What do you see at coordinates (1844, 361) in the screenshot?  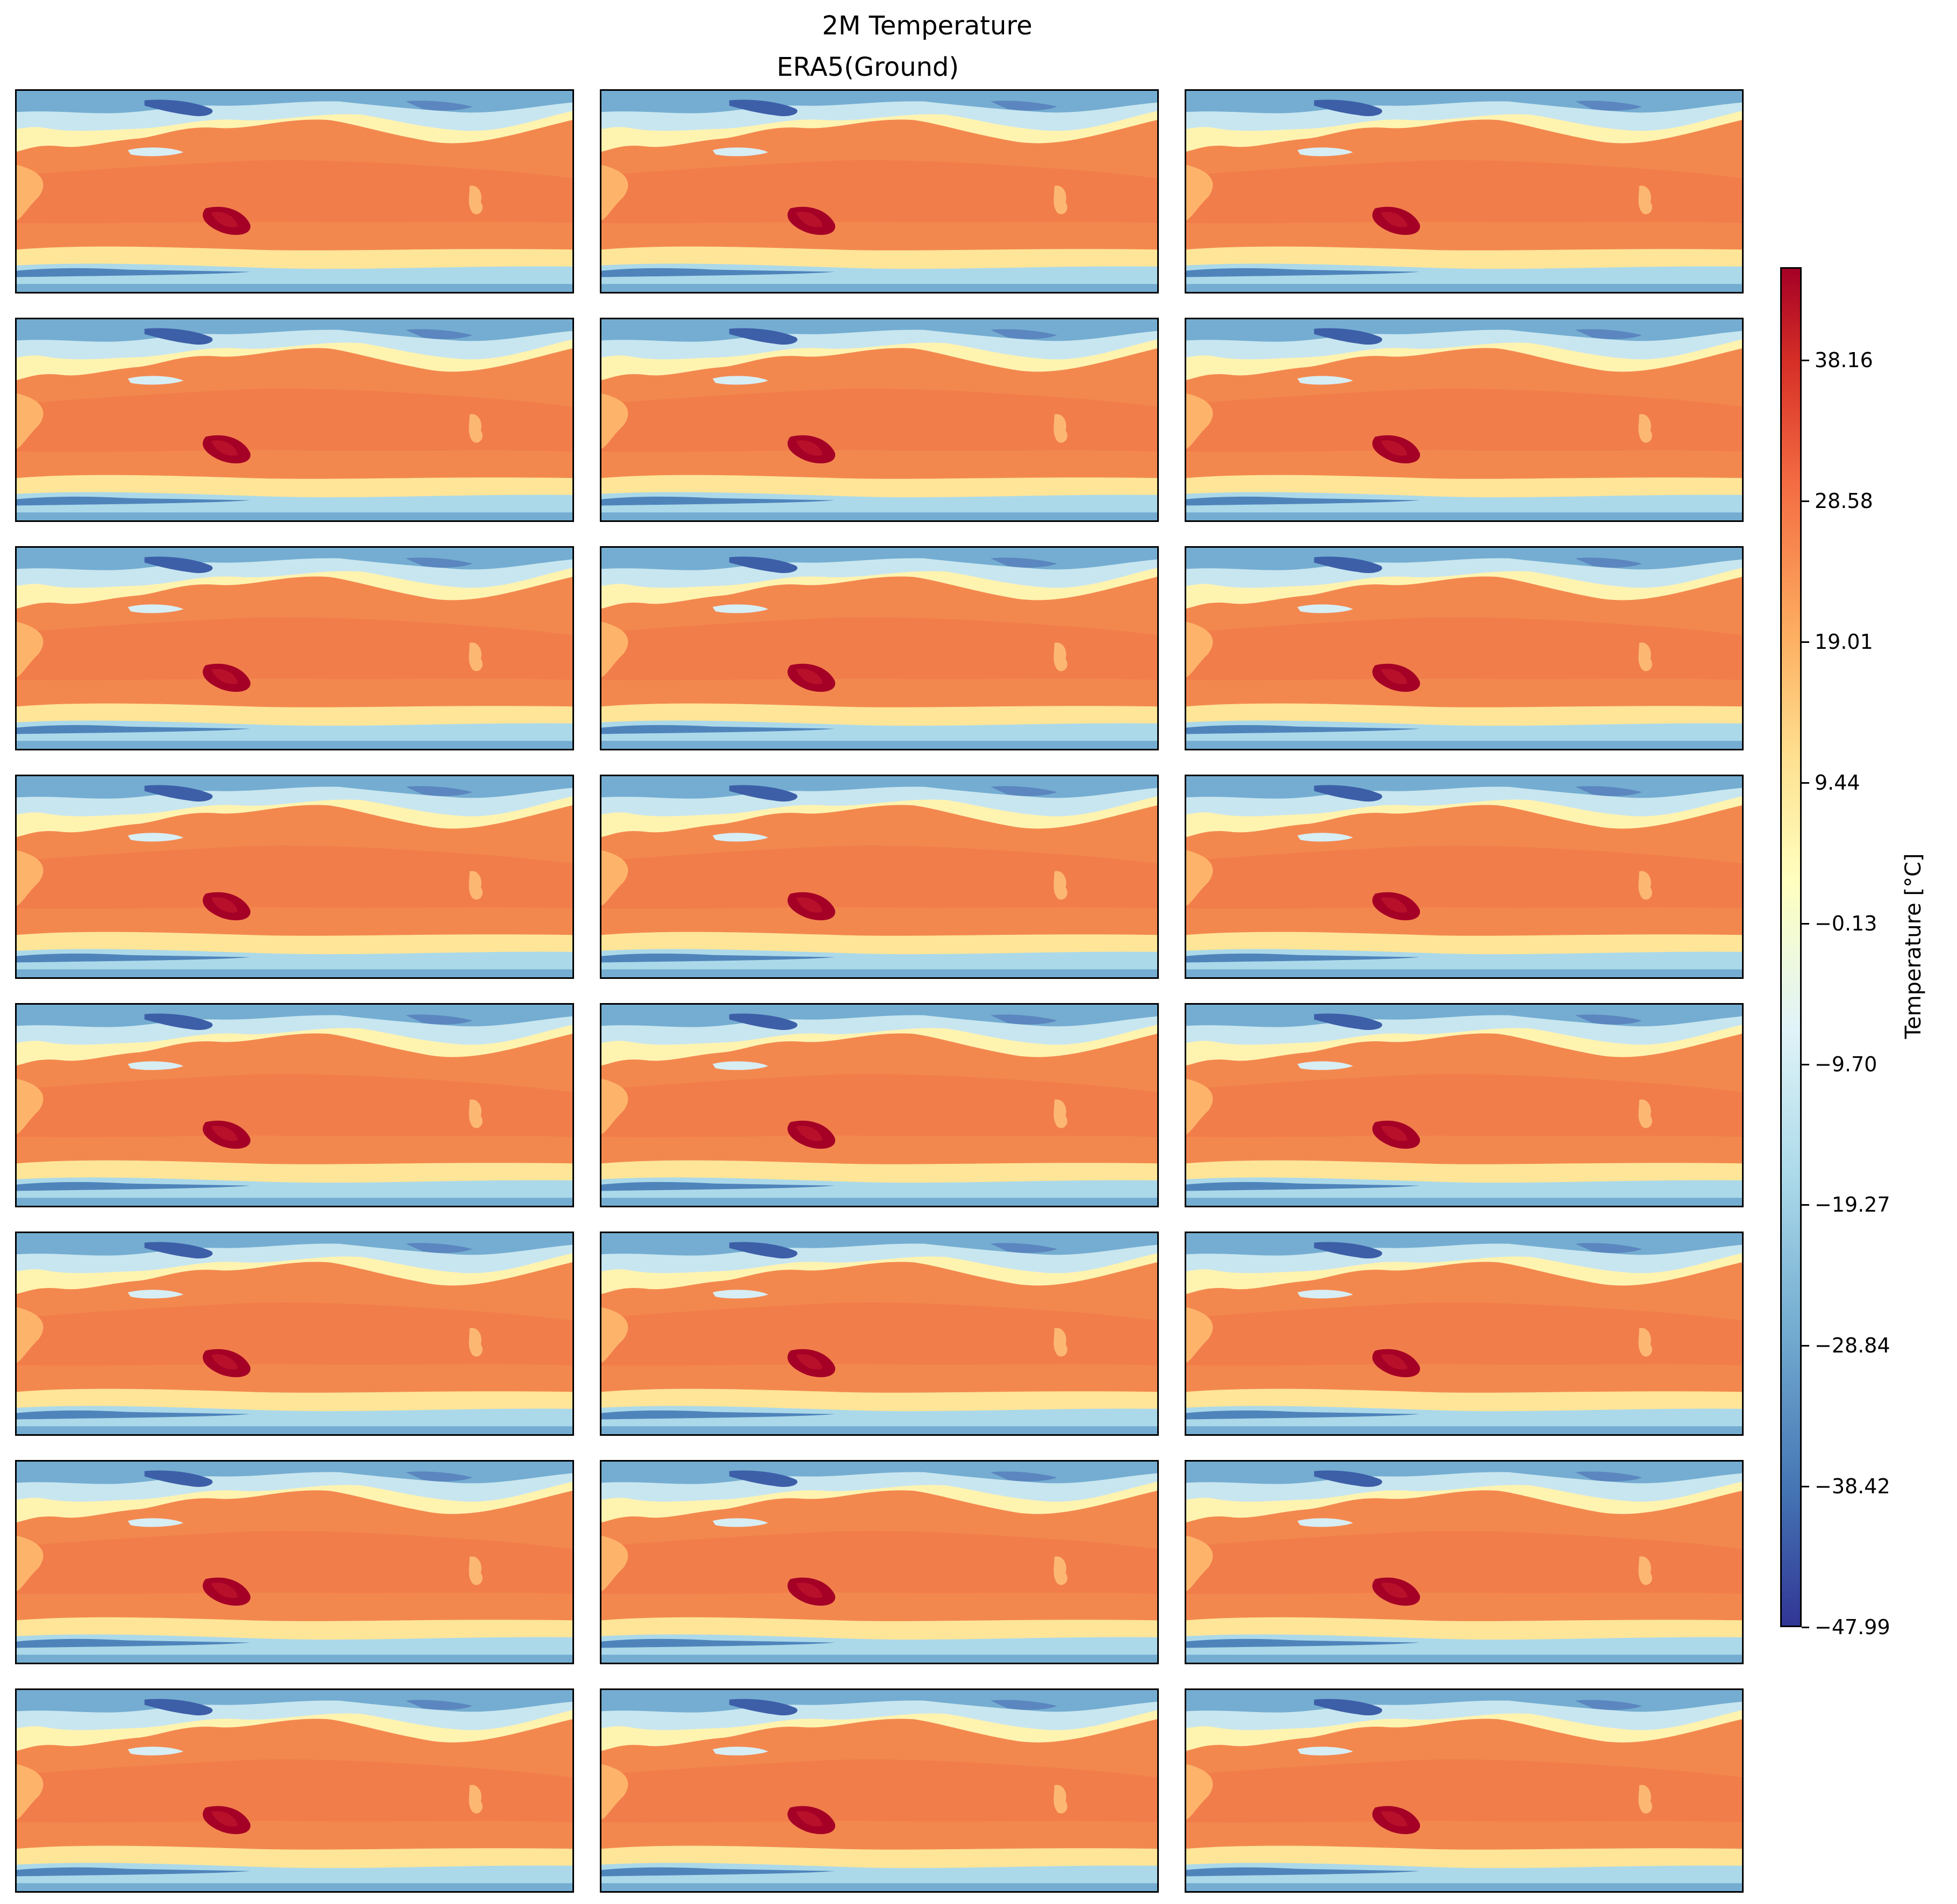 I see `colorbar-tick-label: 38.16` at bounding box center [1844, 361].